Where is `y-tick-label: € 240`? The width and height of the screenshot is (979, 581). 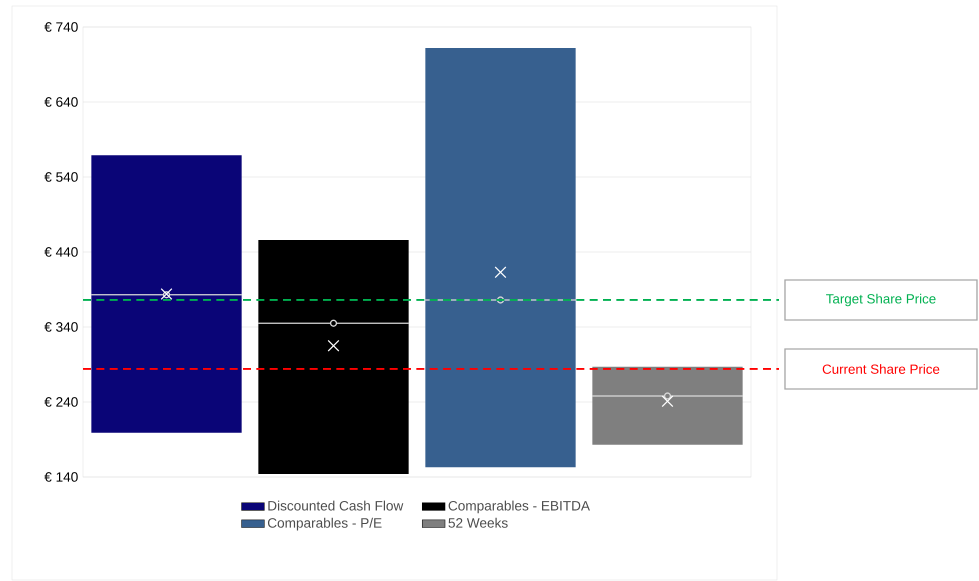
y-tick-label: € 240 is located at coordinates (61, 402).